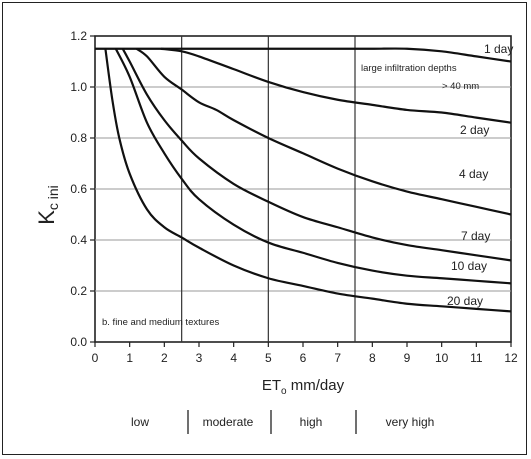  I want to click on et-class-very-high: very high, so click(410, 422).